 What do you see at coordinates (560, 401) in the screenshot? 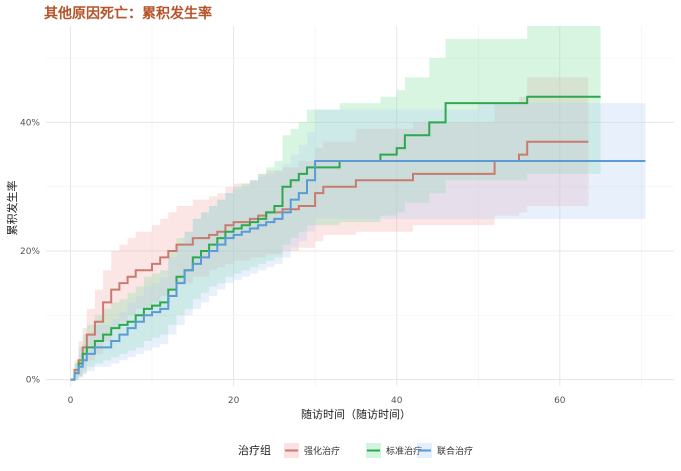
I see `x-tick-label: 60` at bounding box center [560, 401].